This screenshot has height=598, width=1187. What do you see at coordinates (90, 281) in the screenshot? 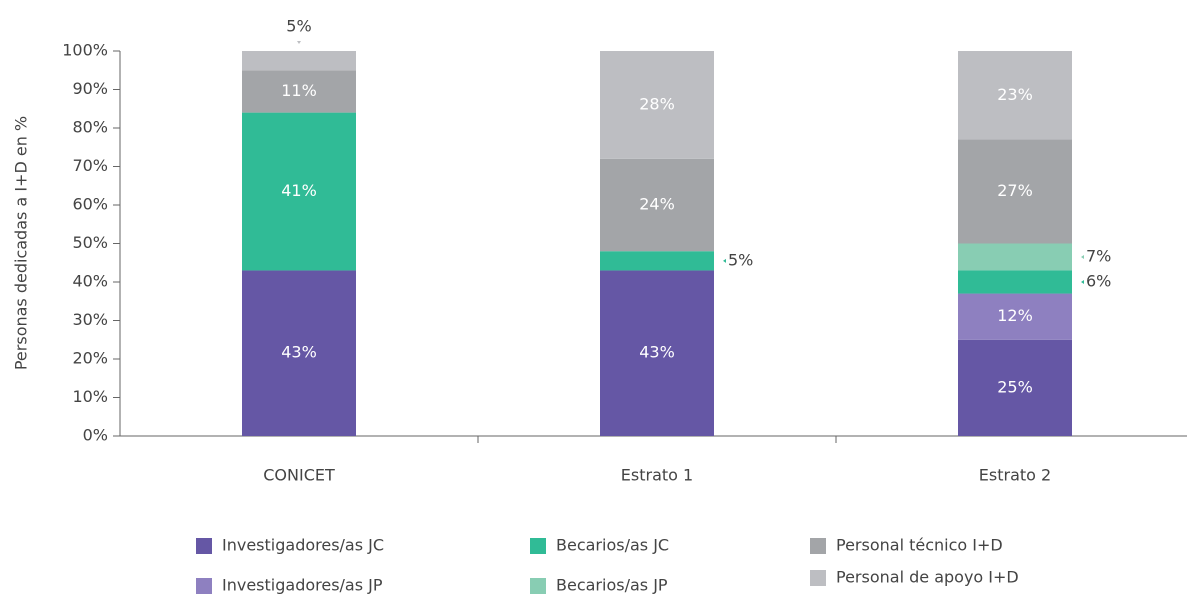
I see `y-tick-label: 40%` at bounding box center [90, 281].